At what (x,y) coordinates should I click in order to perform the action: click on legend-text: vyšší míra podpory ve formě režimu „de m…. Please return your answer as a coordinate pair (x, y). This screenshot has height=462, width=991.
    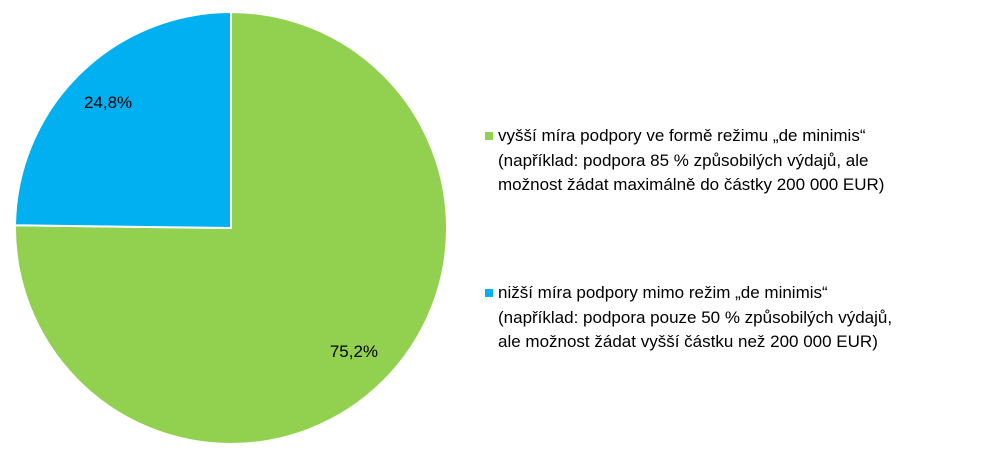
    Looking at the image, I should click on (691, 160).